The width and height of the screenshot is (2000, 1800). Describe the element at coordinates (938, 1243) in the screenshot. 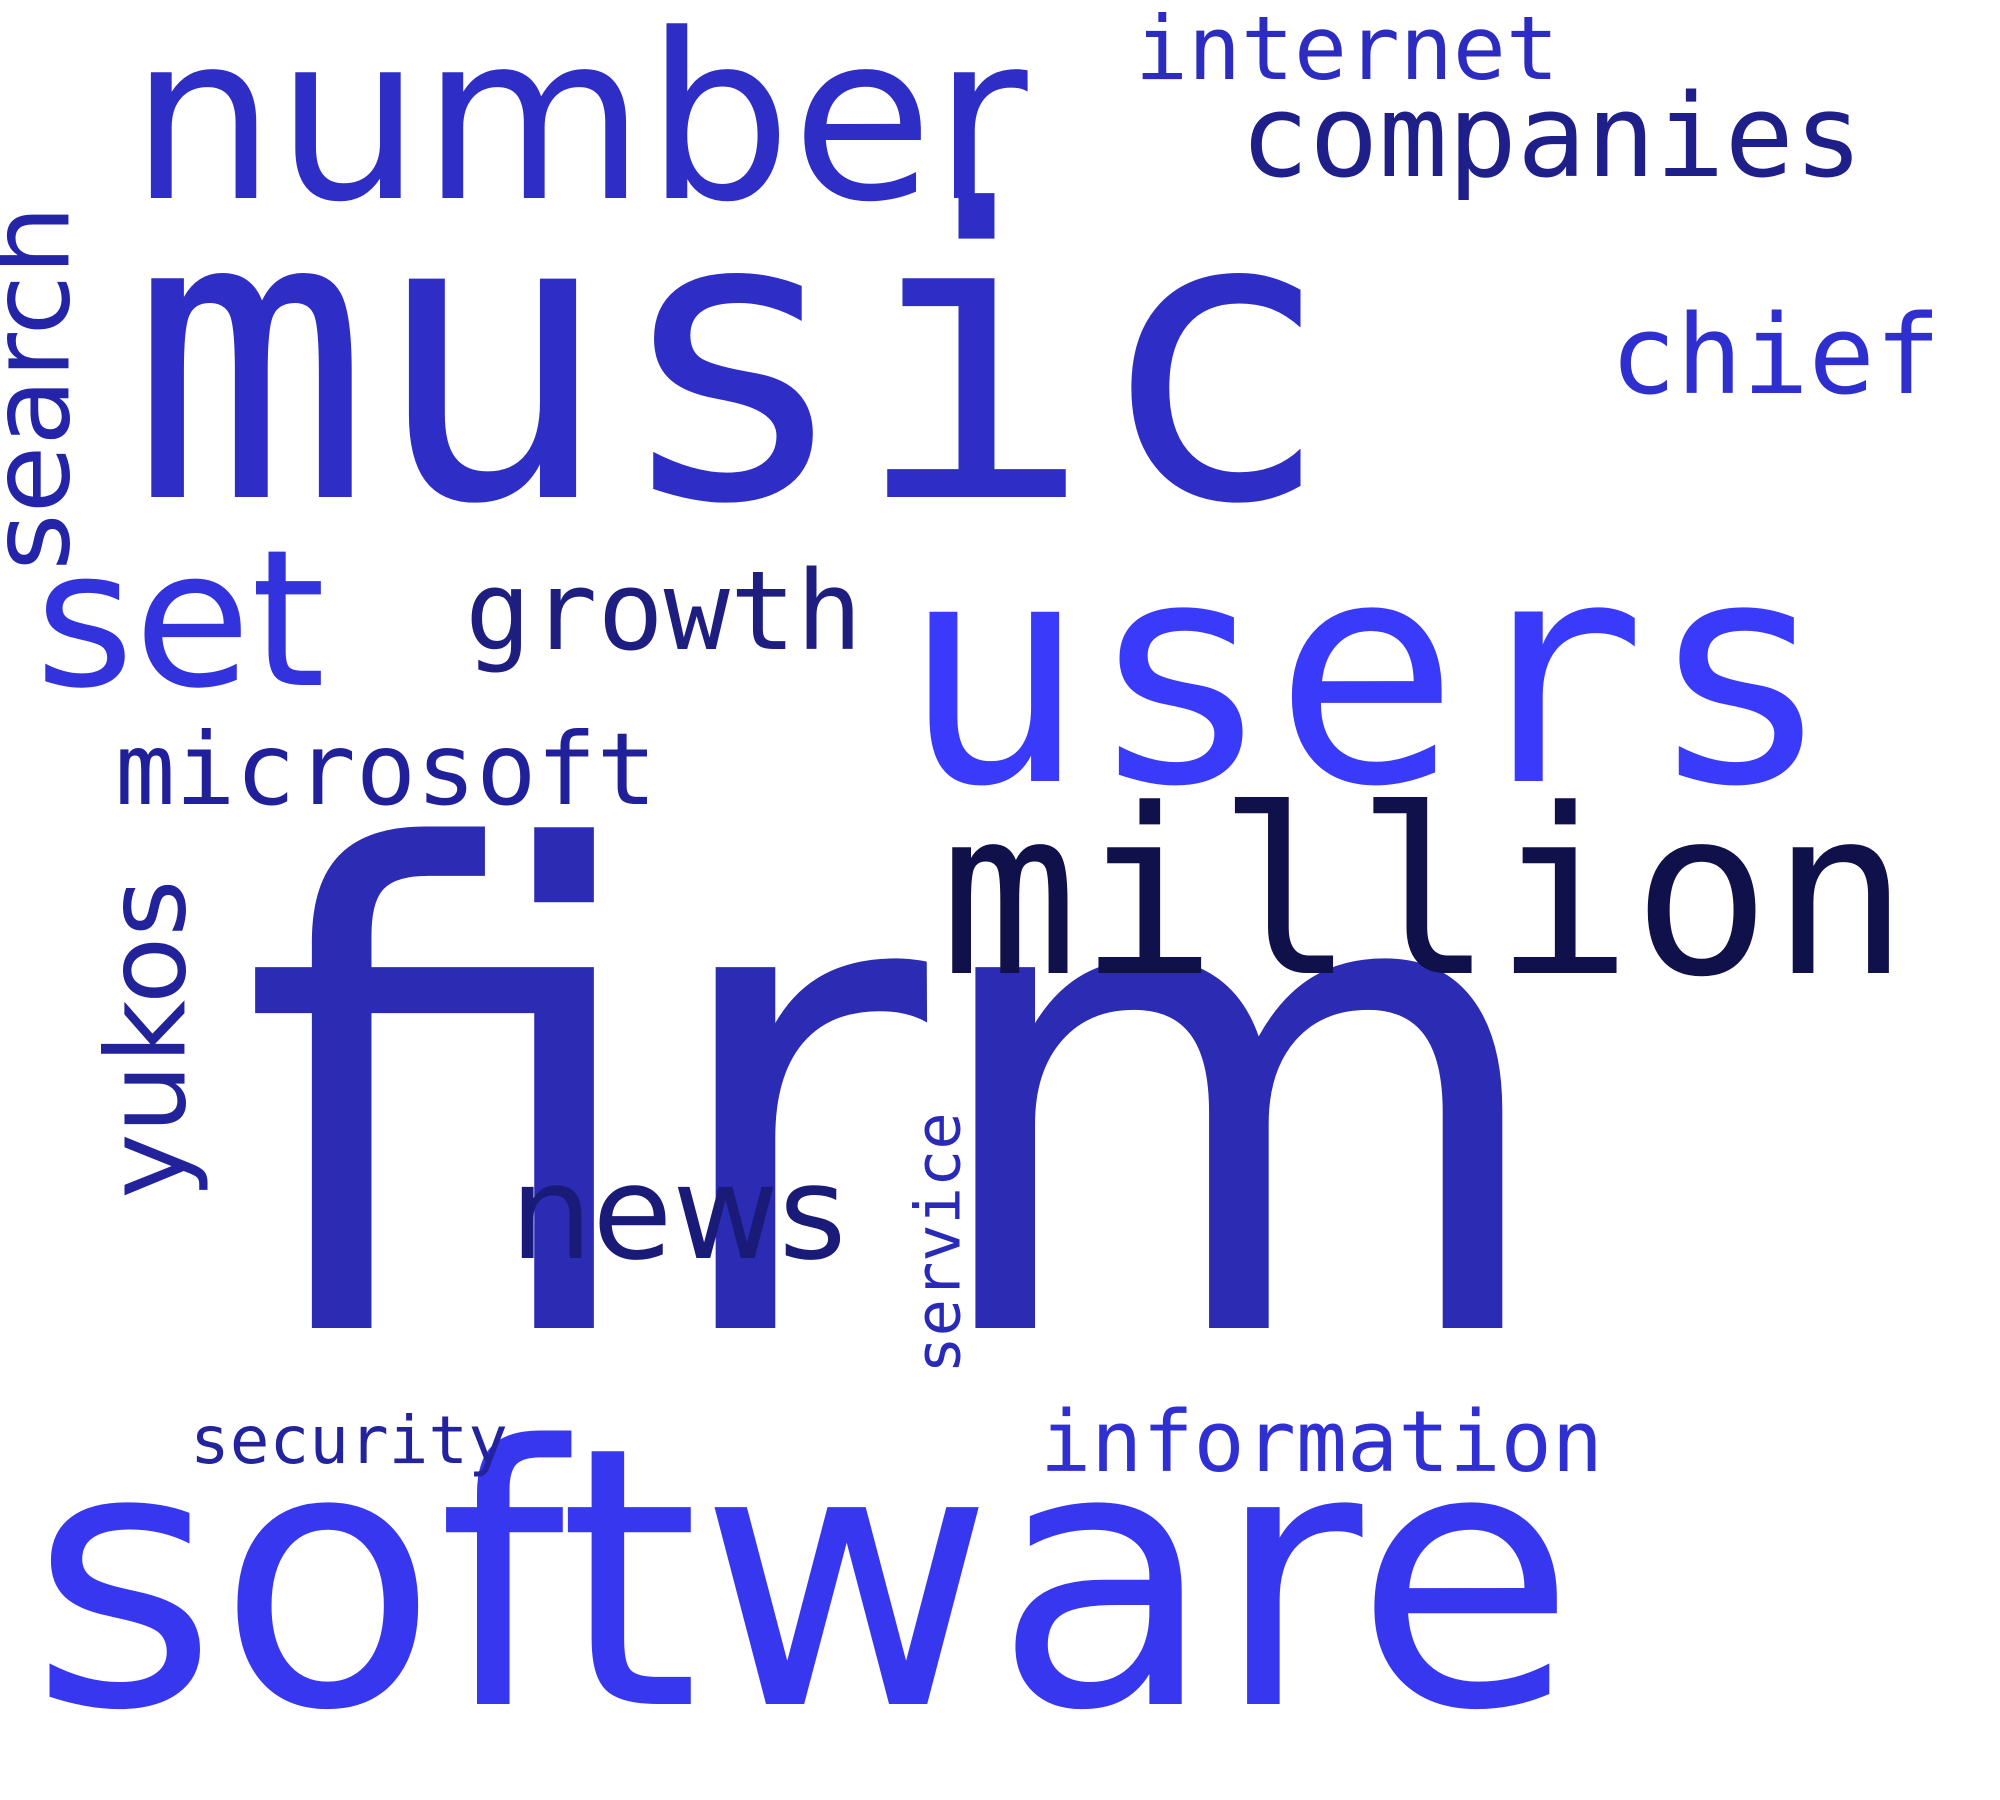

I see `word-service: service` at that location.